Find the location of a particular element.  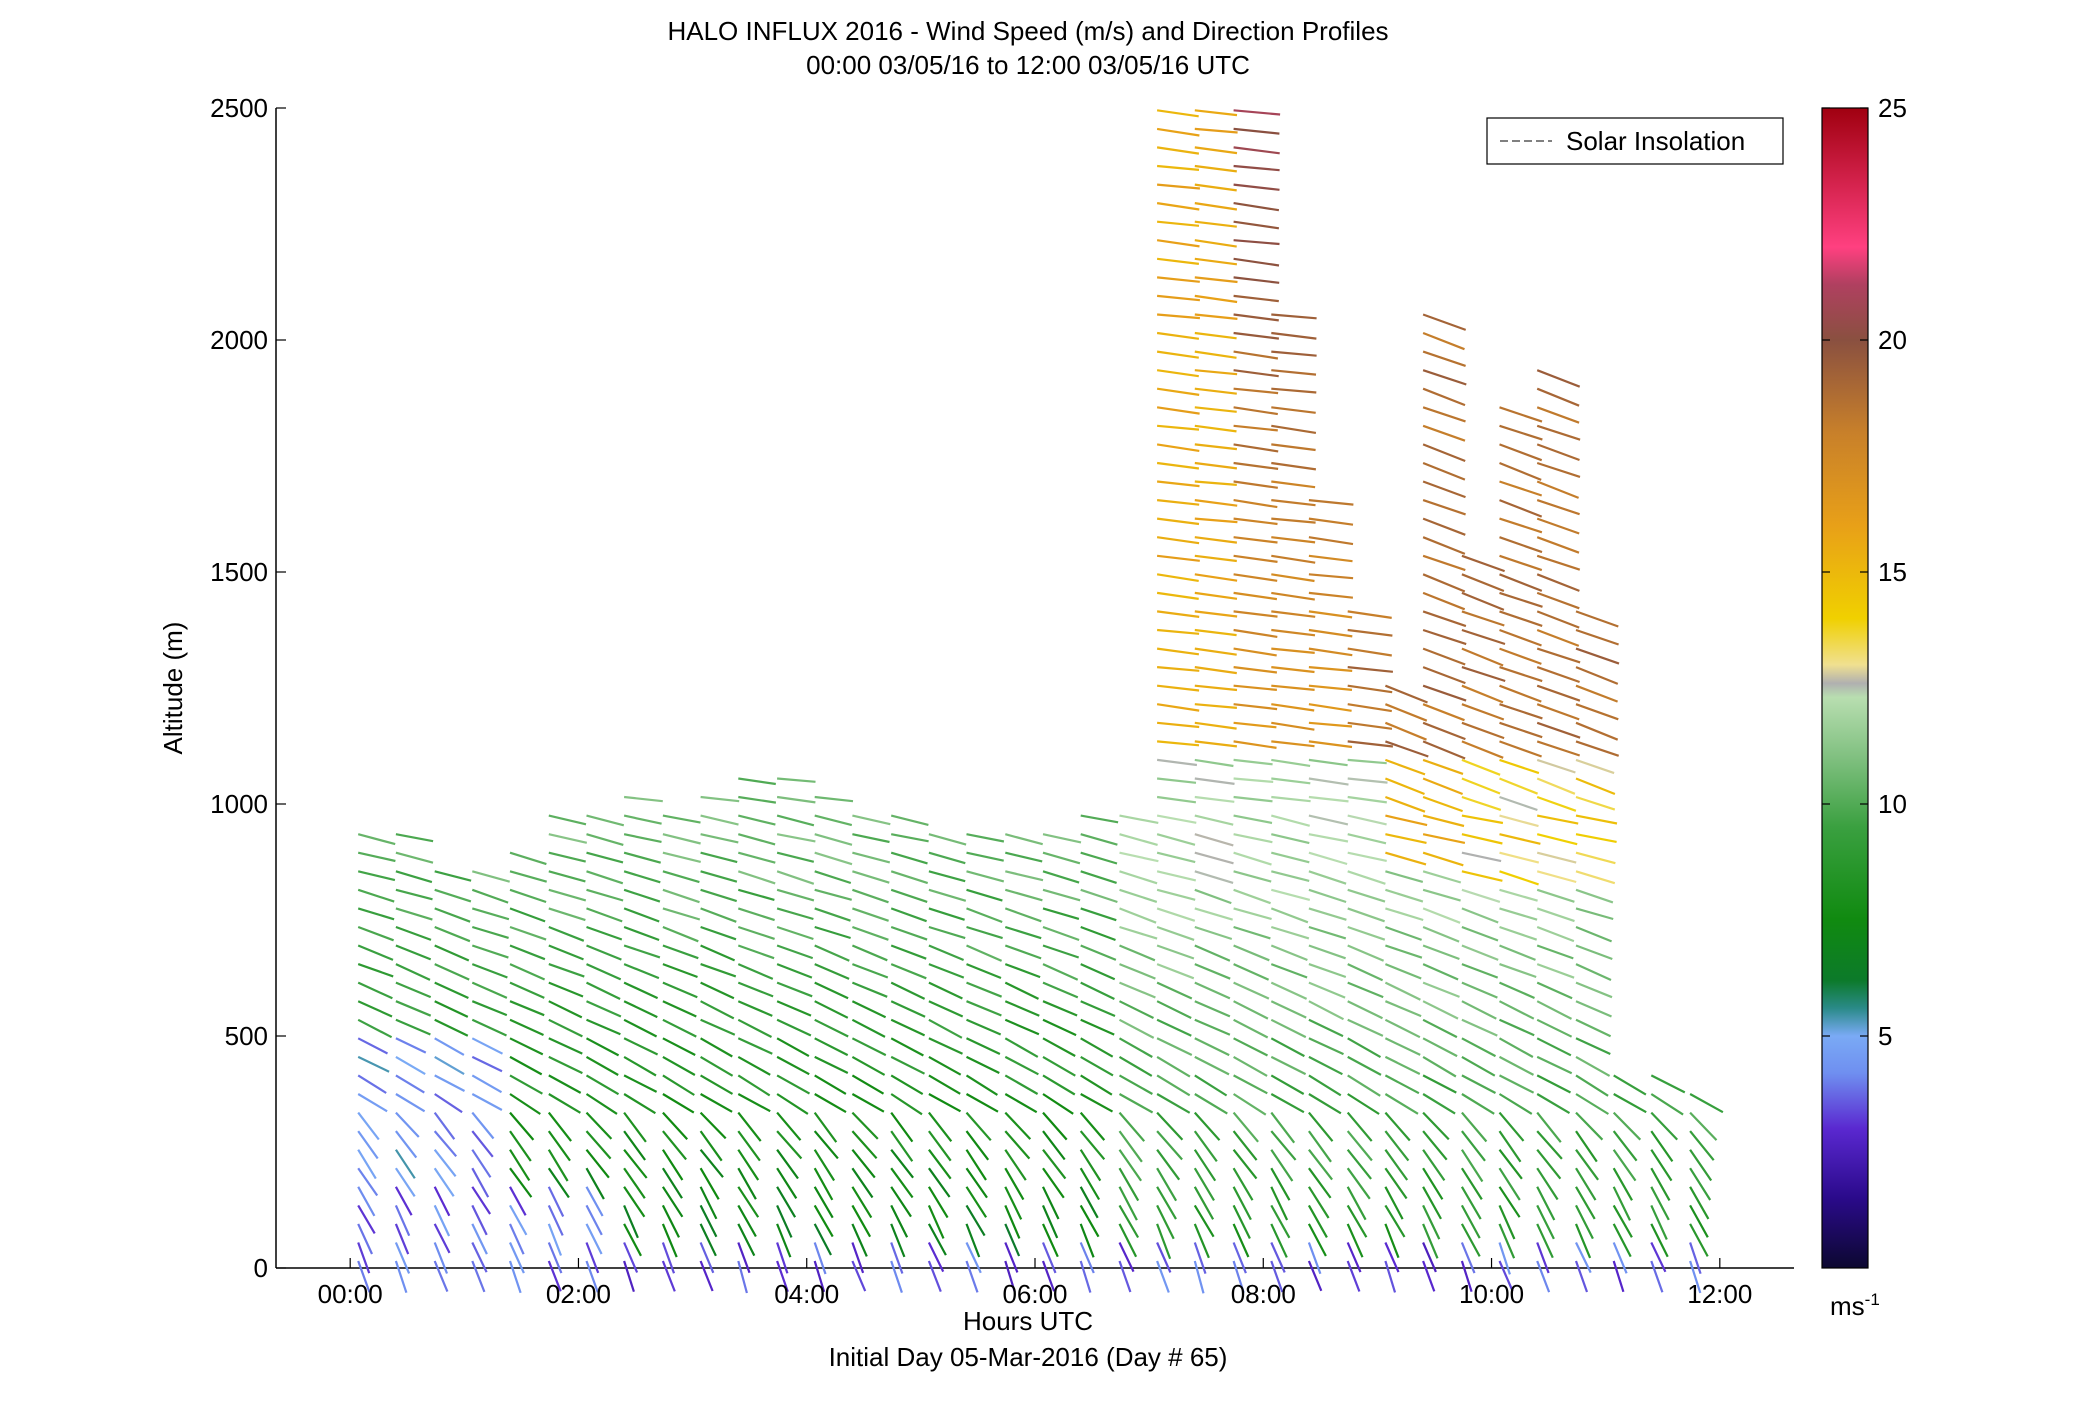

x-tick-label: 10:00 is located at coordinates (1491, 1294).